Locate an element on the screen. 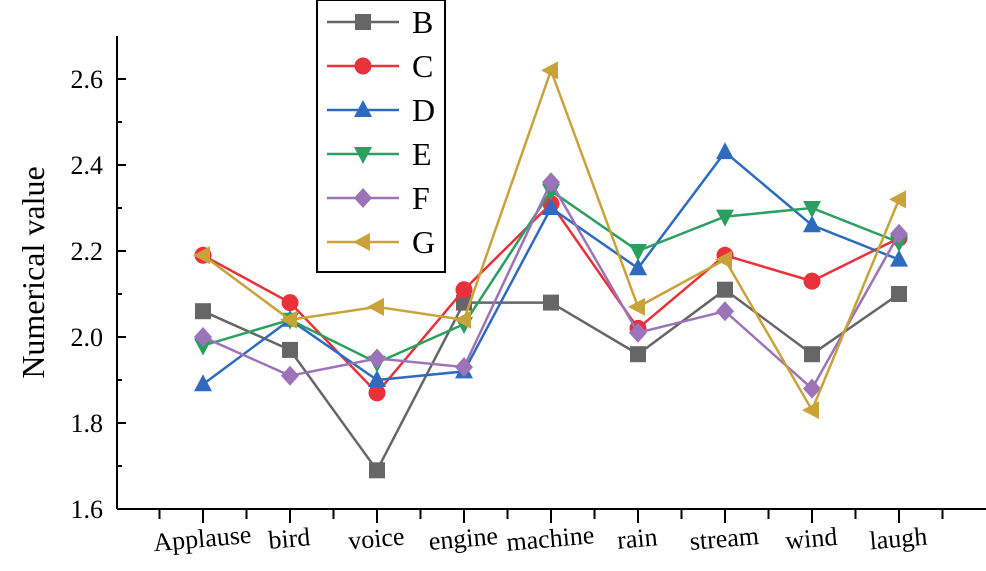  x-tick-label: bird is located at coordinates (289, 538).